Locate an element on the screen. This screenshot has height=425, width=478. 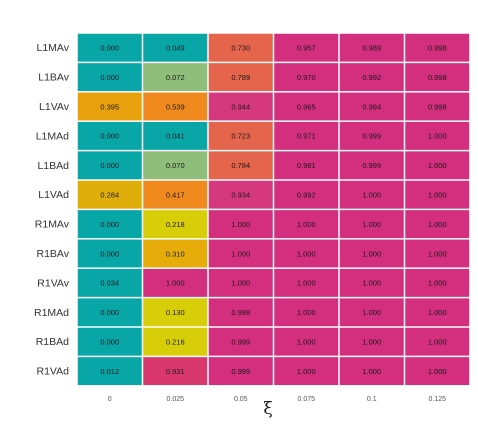
cell-value-label: 0.034 is located at coordinates (109, 283).